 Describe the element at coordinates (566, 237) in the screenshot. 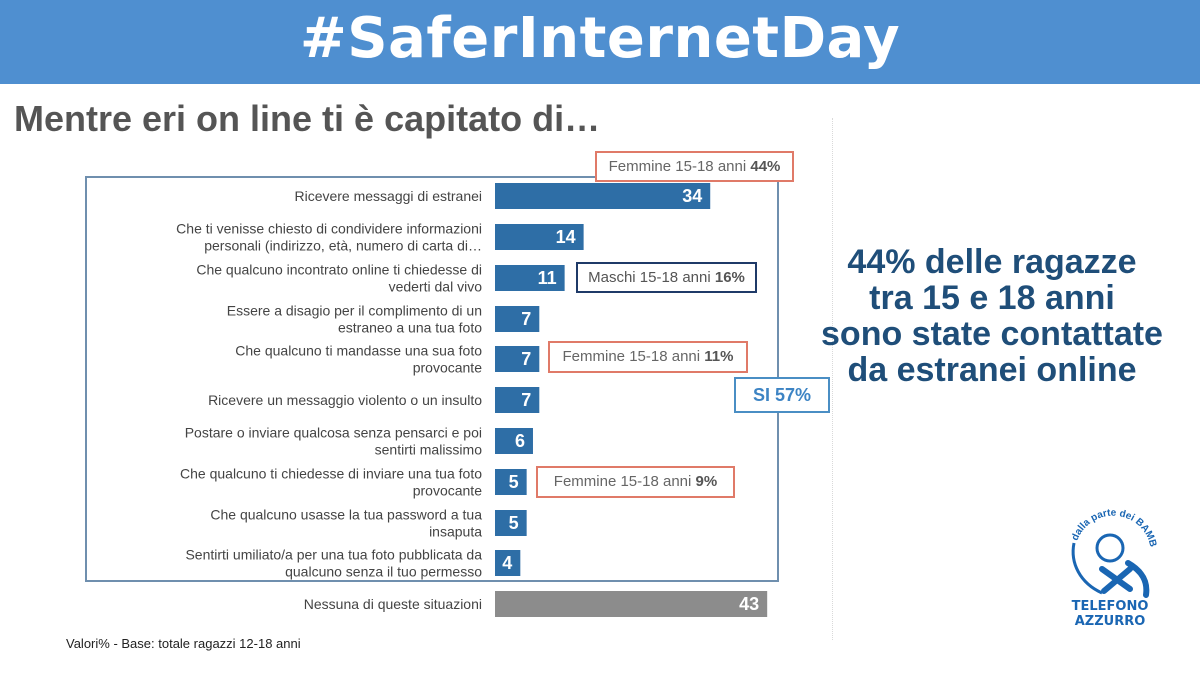

I see `bar-value-label: 14` at that location.